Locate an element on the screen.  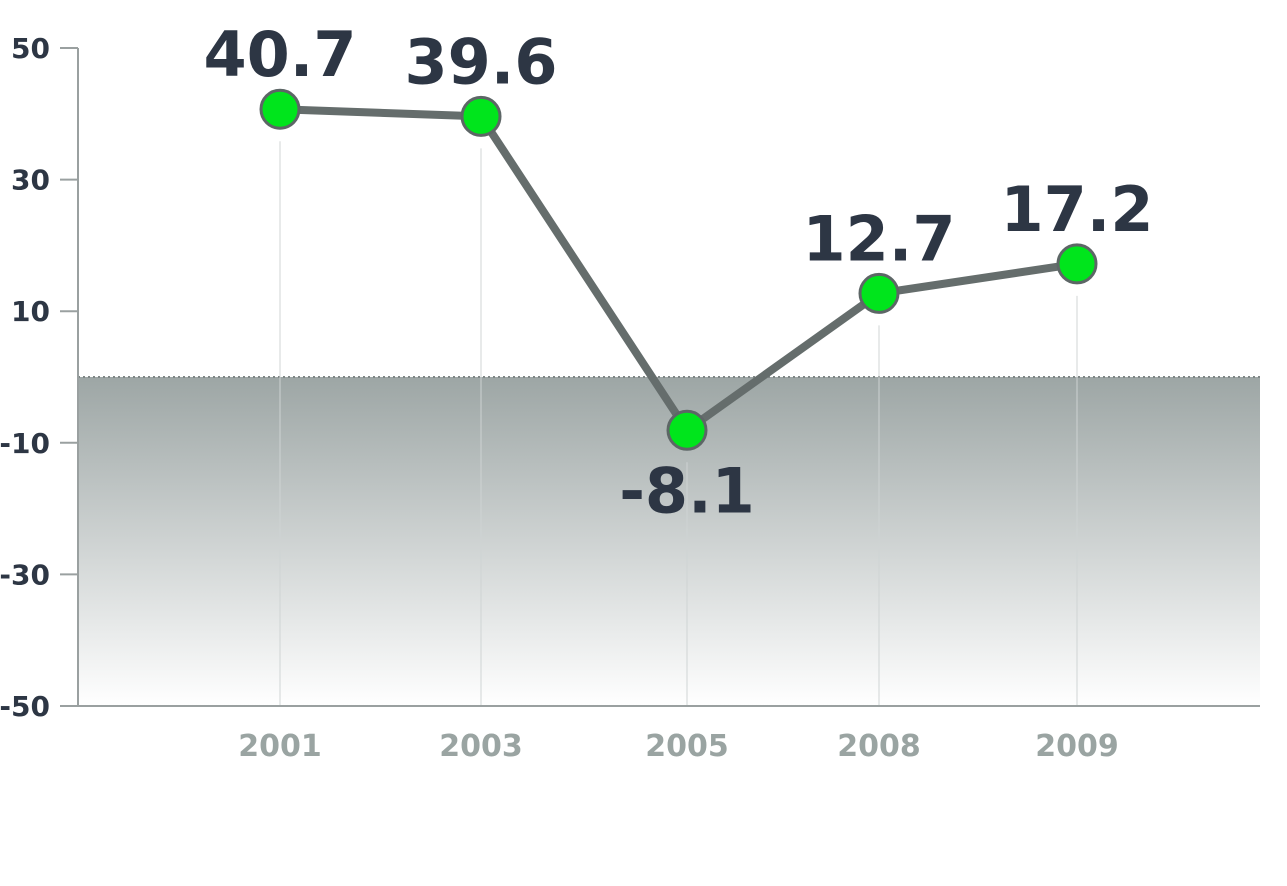
y-tick-label: 30 is located at coordinates (30, 180).